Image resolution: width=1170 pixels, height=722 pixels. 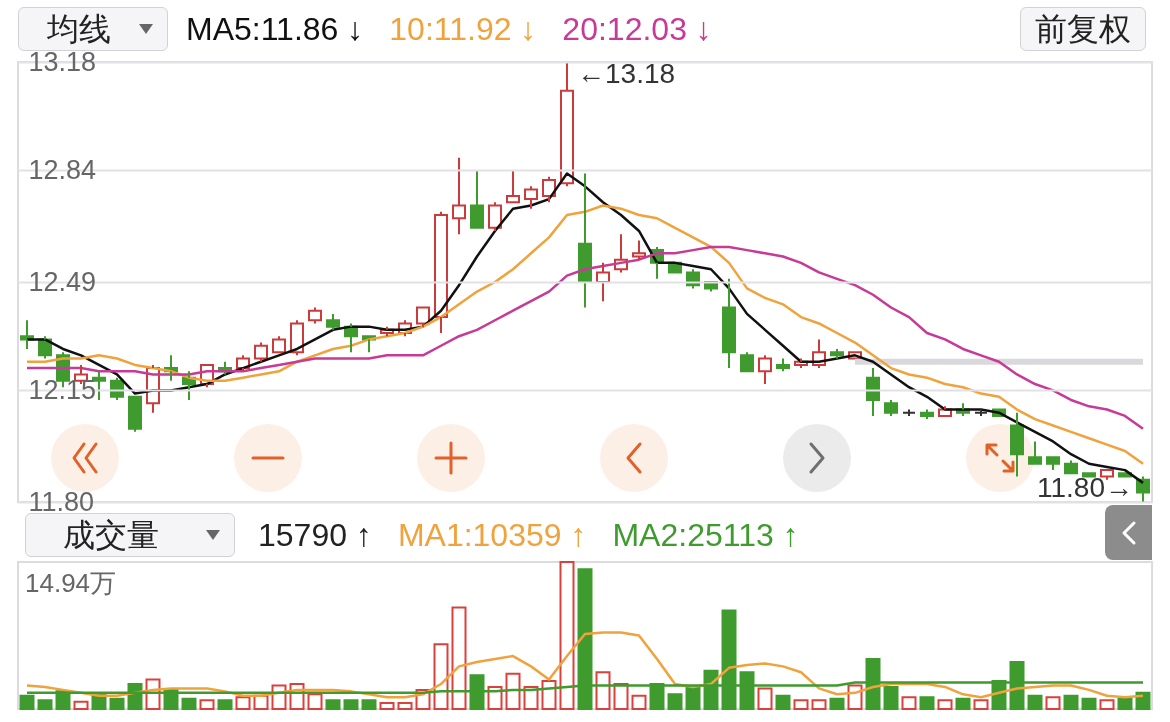 I want to click on text: MA2:25113 ↑, so click(x=705, y=535).